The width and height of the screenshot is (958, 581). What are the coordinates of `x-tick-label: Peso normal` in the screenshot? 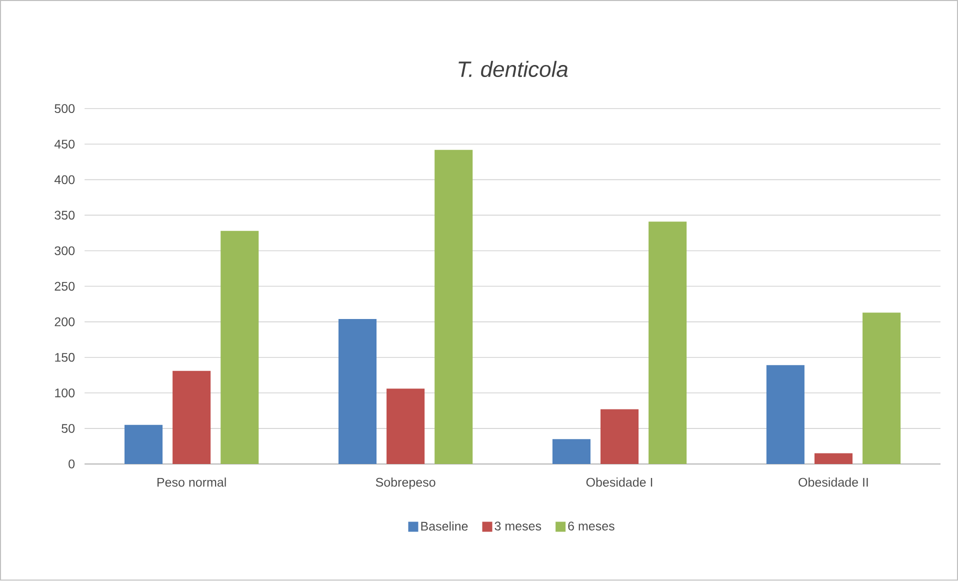 It's located at (191, 482).